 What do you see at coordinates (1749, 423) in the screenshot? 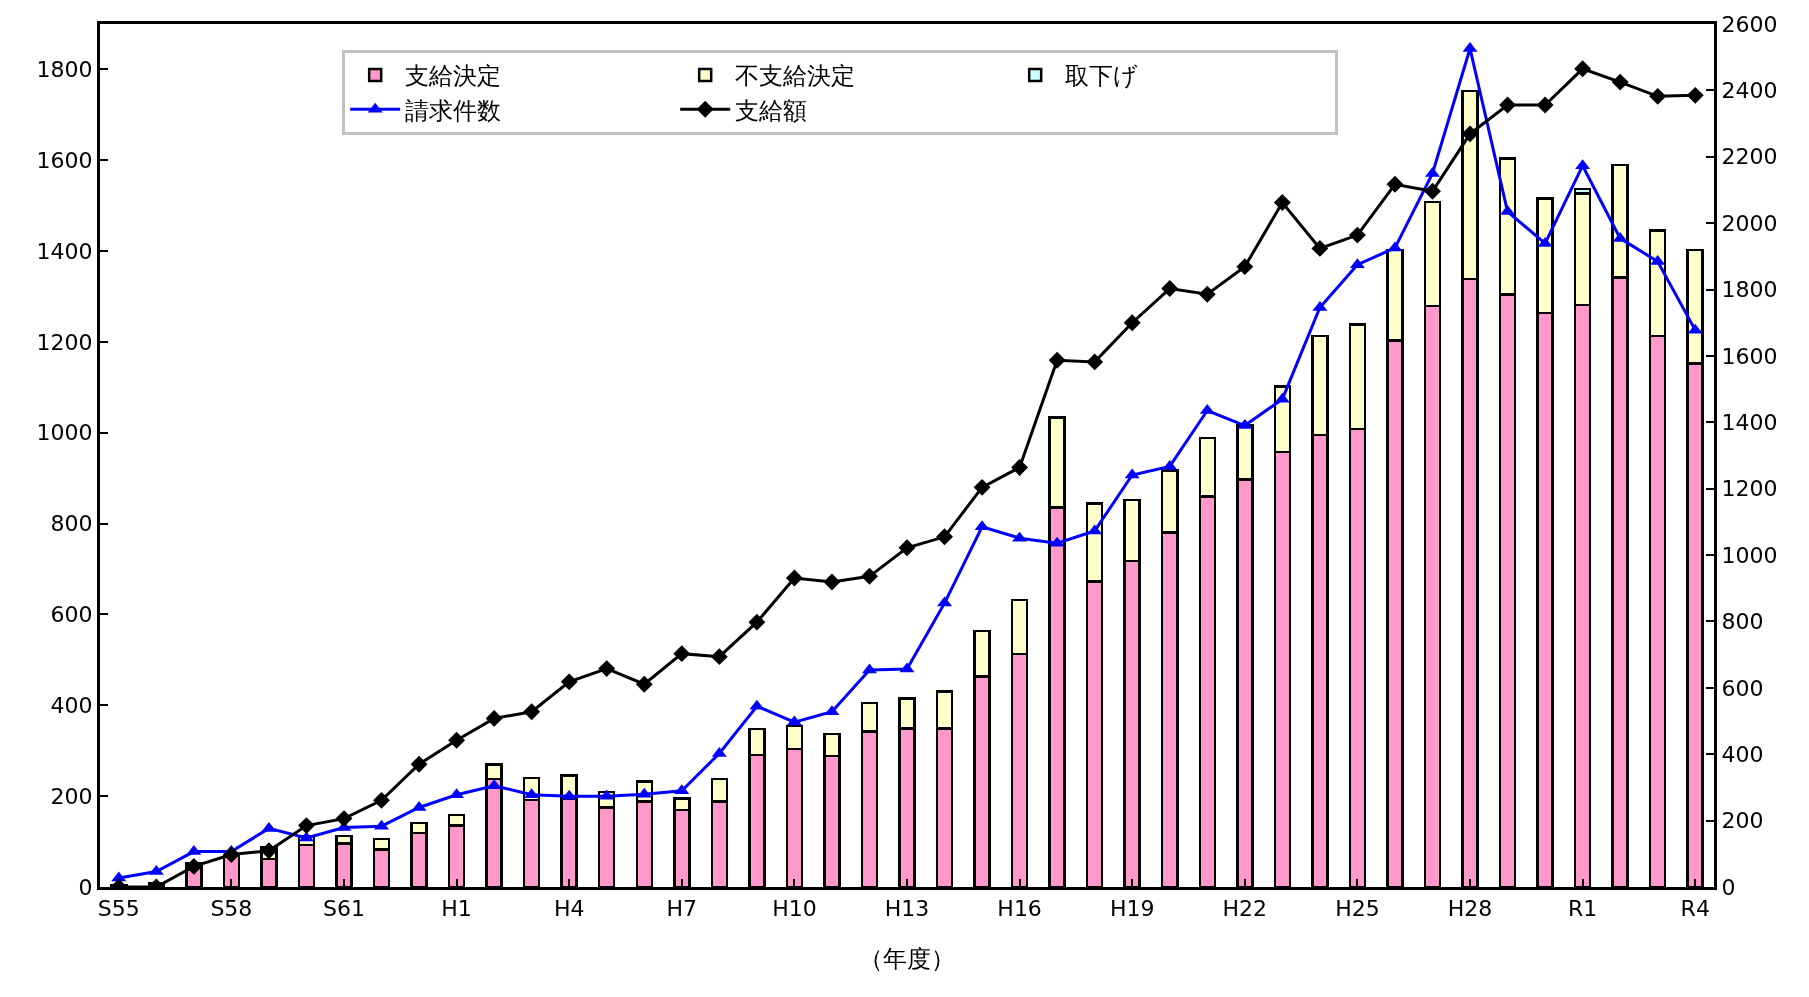
I see `y2-tick-label: 1400` at bounding box center [1749, 423].